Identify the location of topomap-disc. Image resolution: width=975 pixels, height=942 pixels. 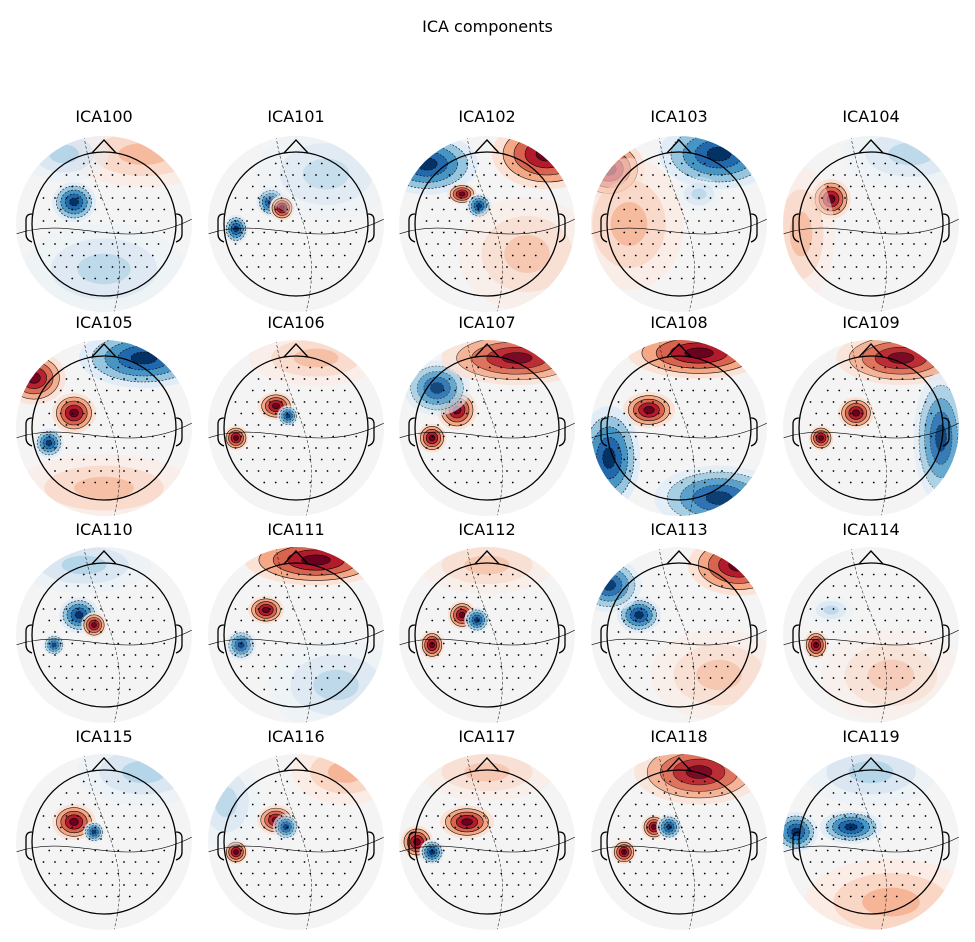
(296, 224).